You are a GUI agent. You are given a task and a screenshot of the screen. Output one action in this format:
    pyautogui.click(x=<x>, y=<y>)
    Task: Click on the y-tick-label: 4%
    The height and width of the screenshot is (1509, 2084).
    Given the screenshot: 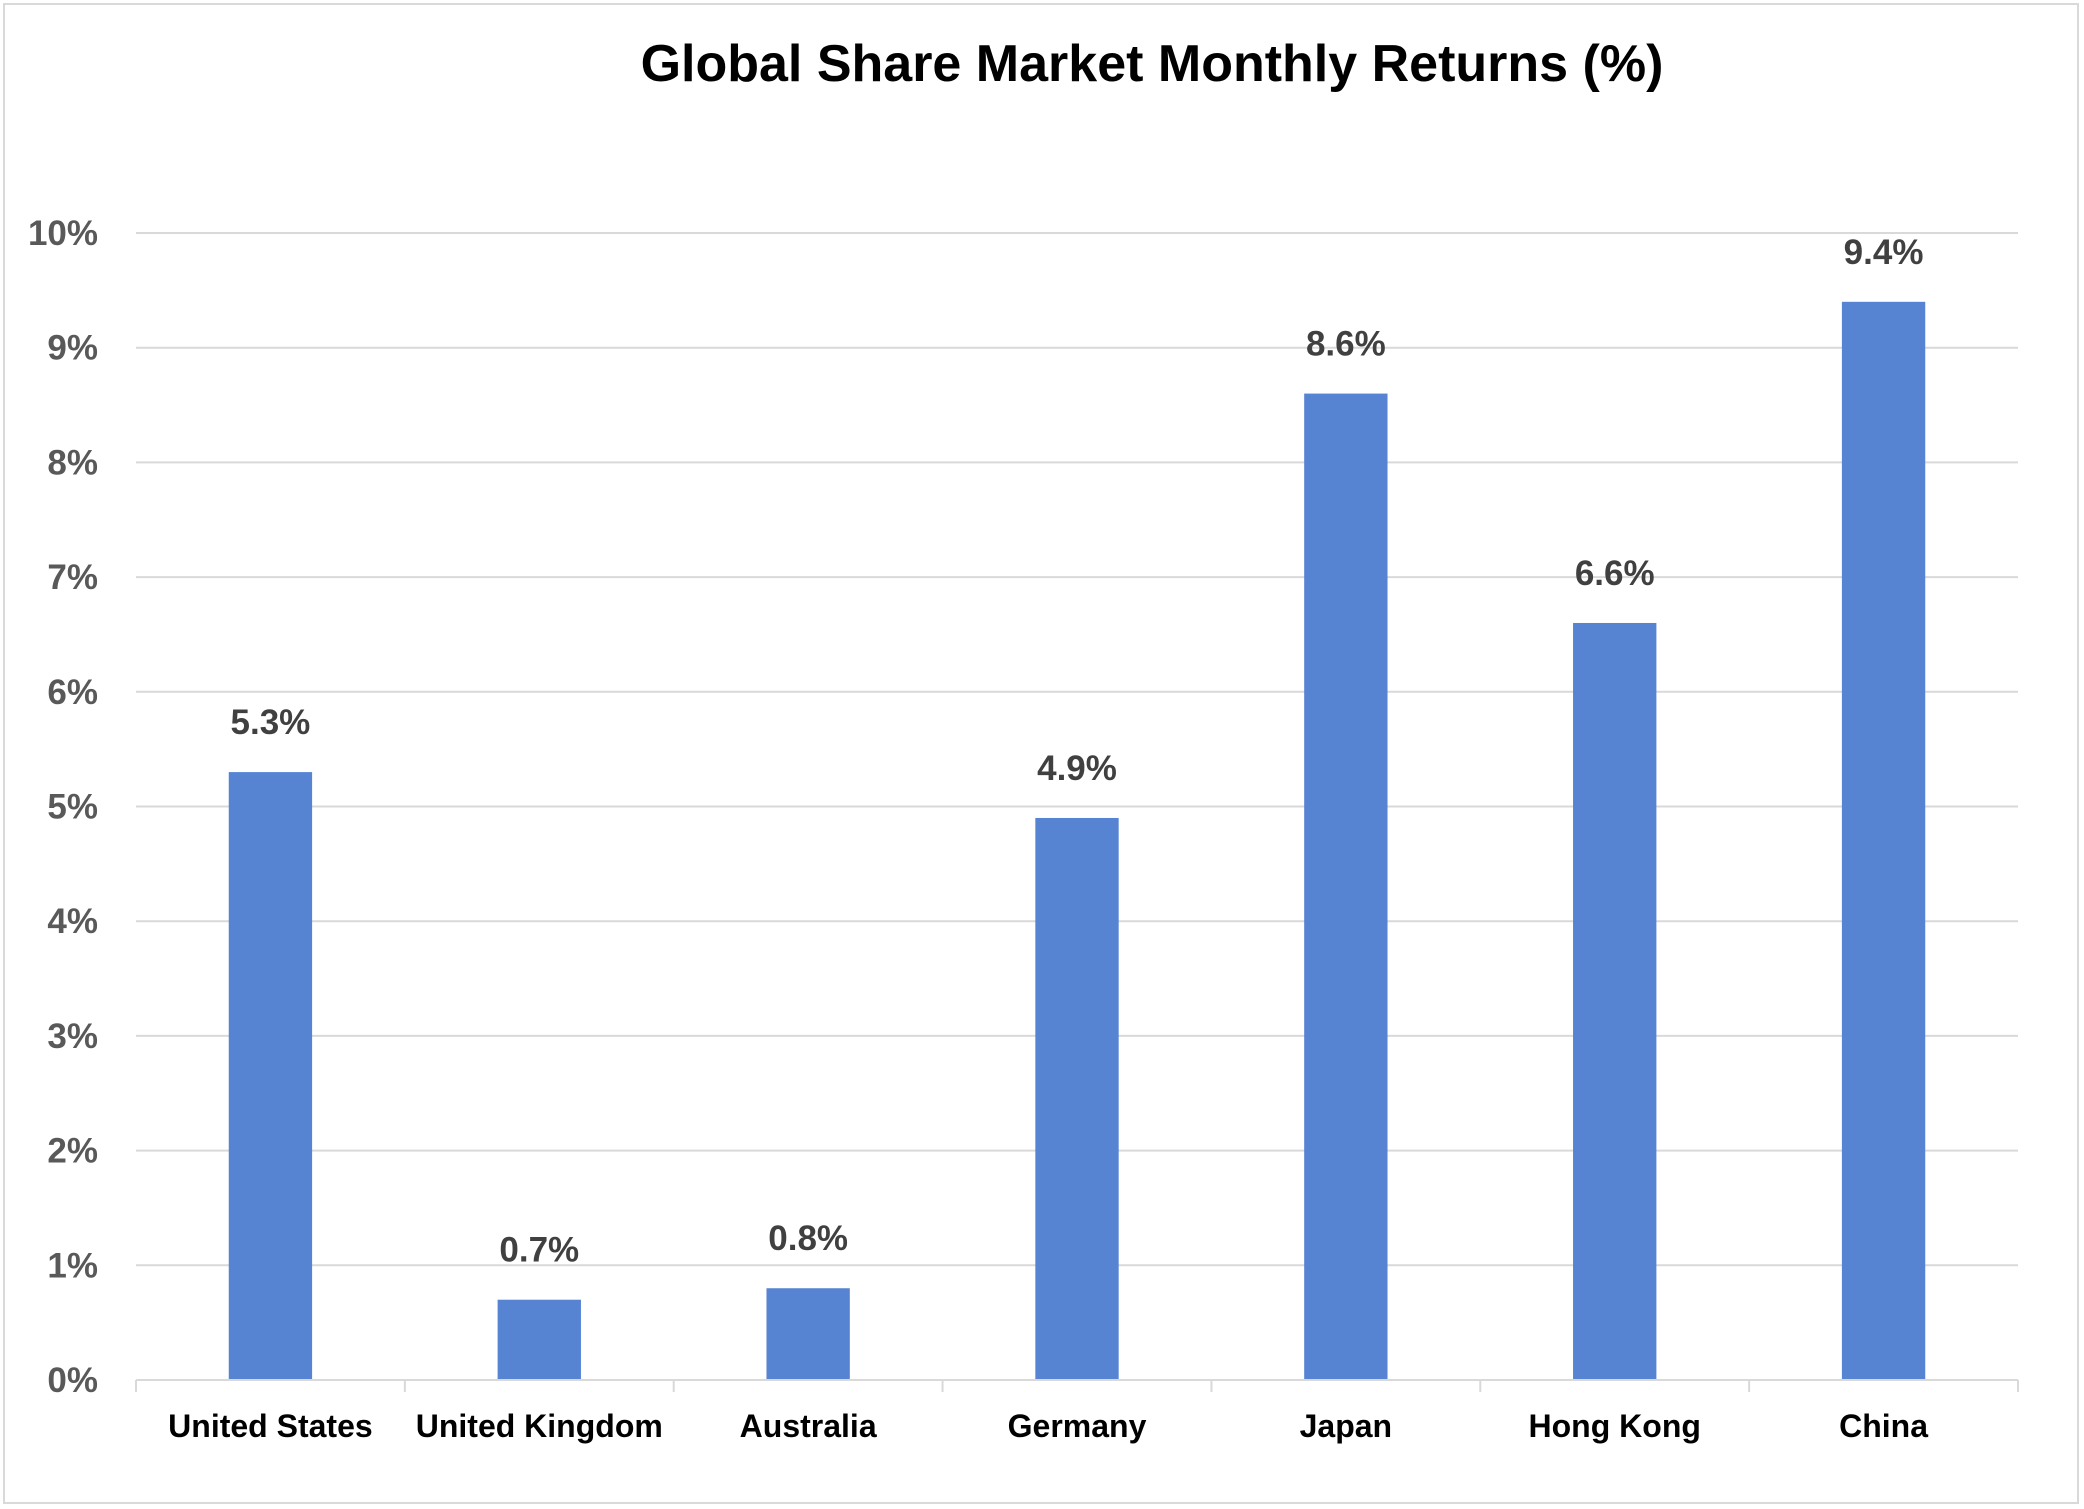 What is the action you would take?
    pyautogui.click(x=72, y=921)
    